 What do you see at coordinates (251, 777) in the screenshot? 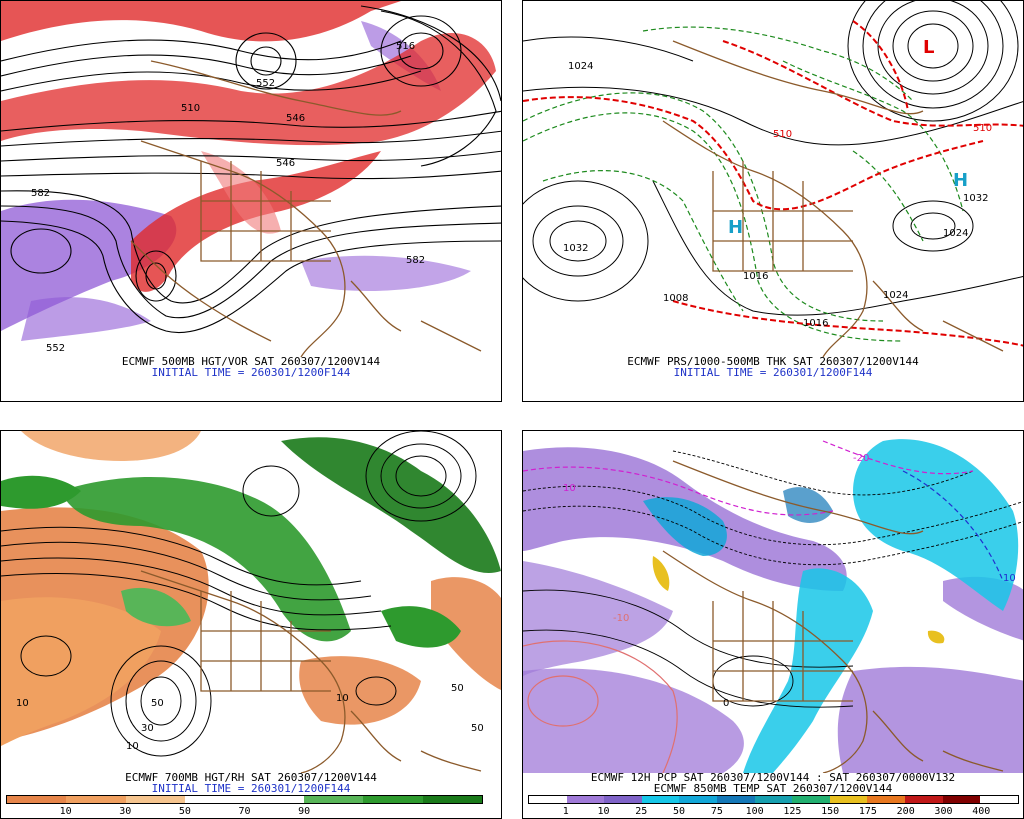
I see `caption-title: ECMWF 700MB HGT/RH SAT 260307/1200V144` at bounding box center [251, 777].